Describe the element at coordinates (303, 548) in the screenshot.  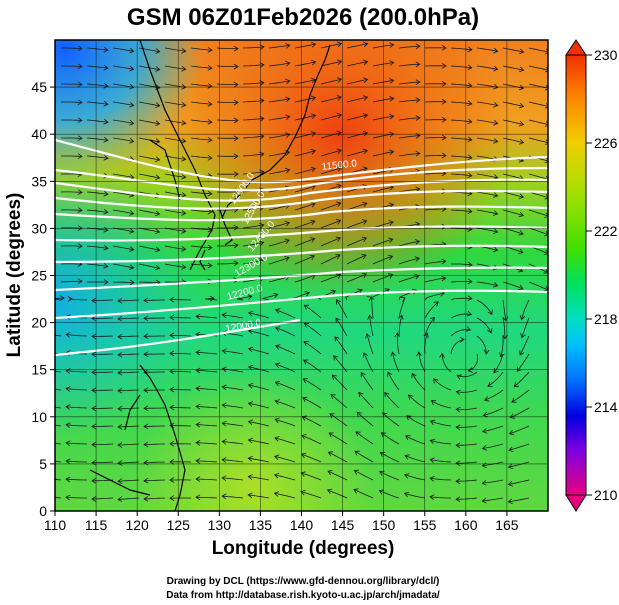
I see `x-axis-label: Longitude (degrees)` at that location.